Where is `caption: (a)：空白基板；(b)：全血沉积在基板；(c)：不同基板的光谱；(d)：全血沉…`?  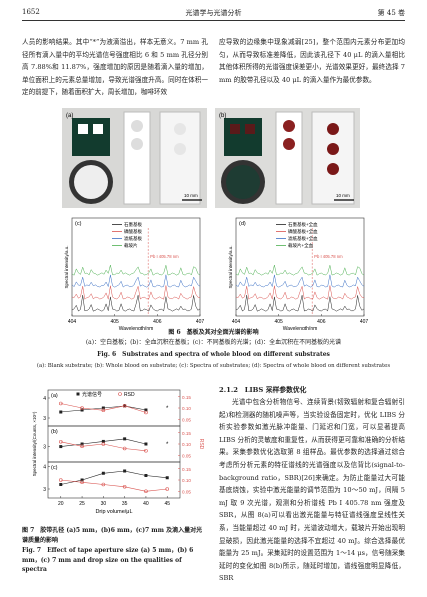
caption: (a)：空白基板；(b)：全血沉积在基板；(c)：不同基板的光谱；(d)：全血沉… is located at coordinates (213, 342).